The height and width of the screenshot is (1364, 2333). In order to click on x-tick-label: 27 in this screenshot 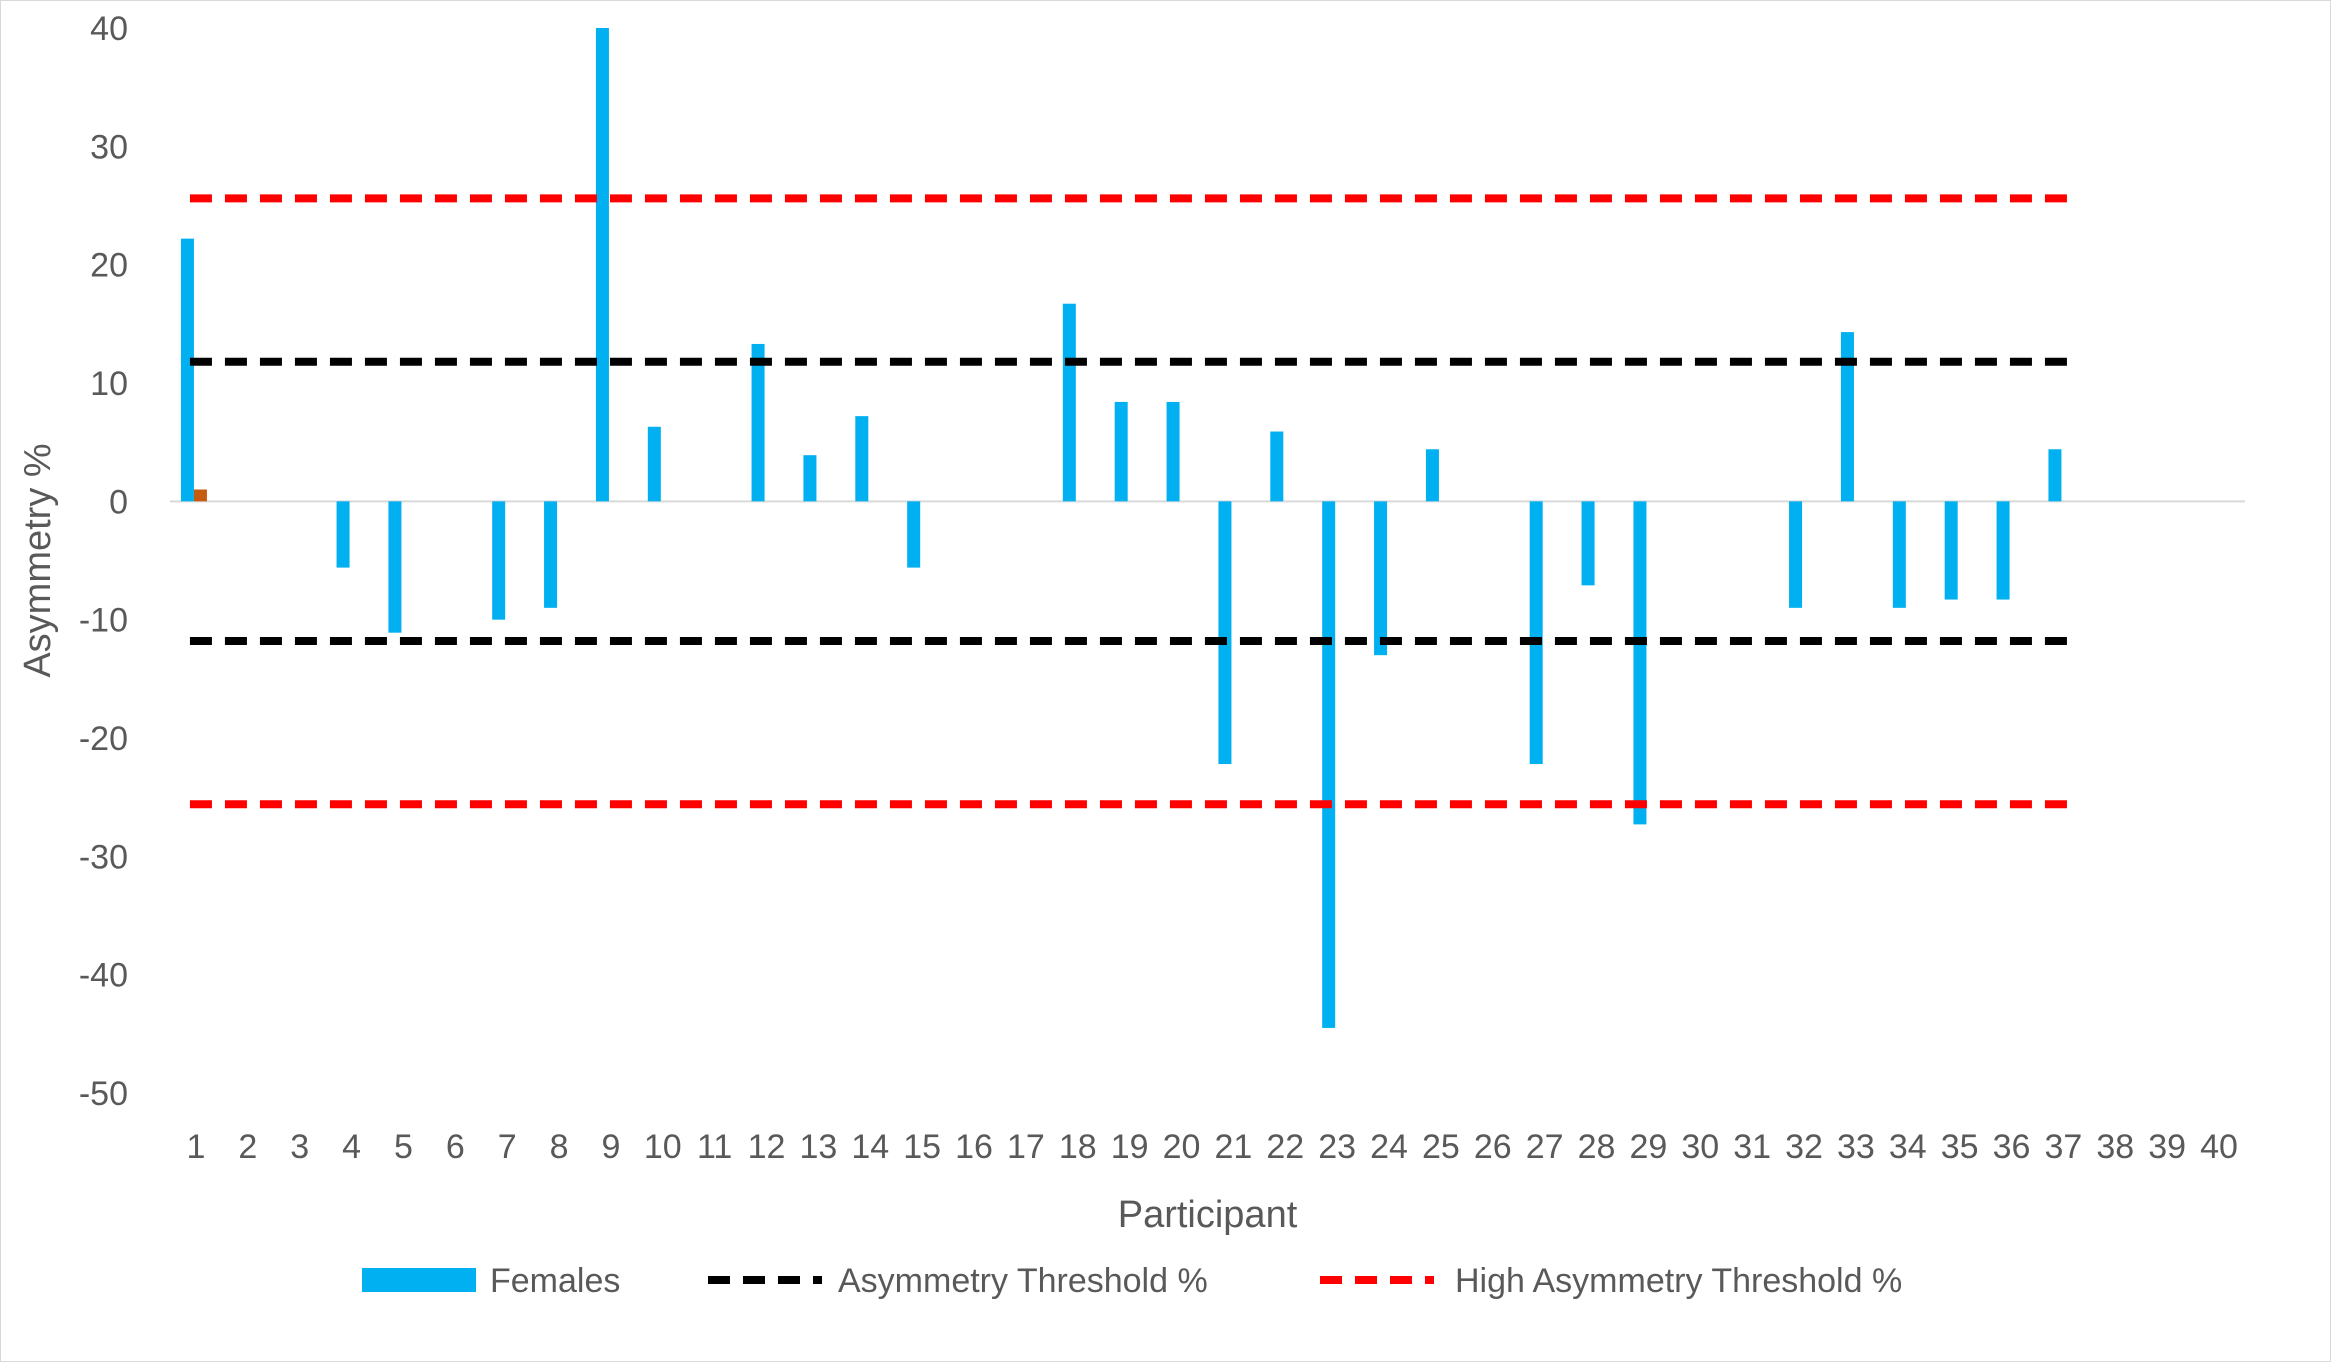, I will do `click(1545, 1147)`.